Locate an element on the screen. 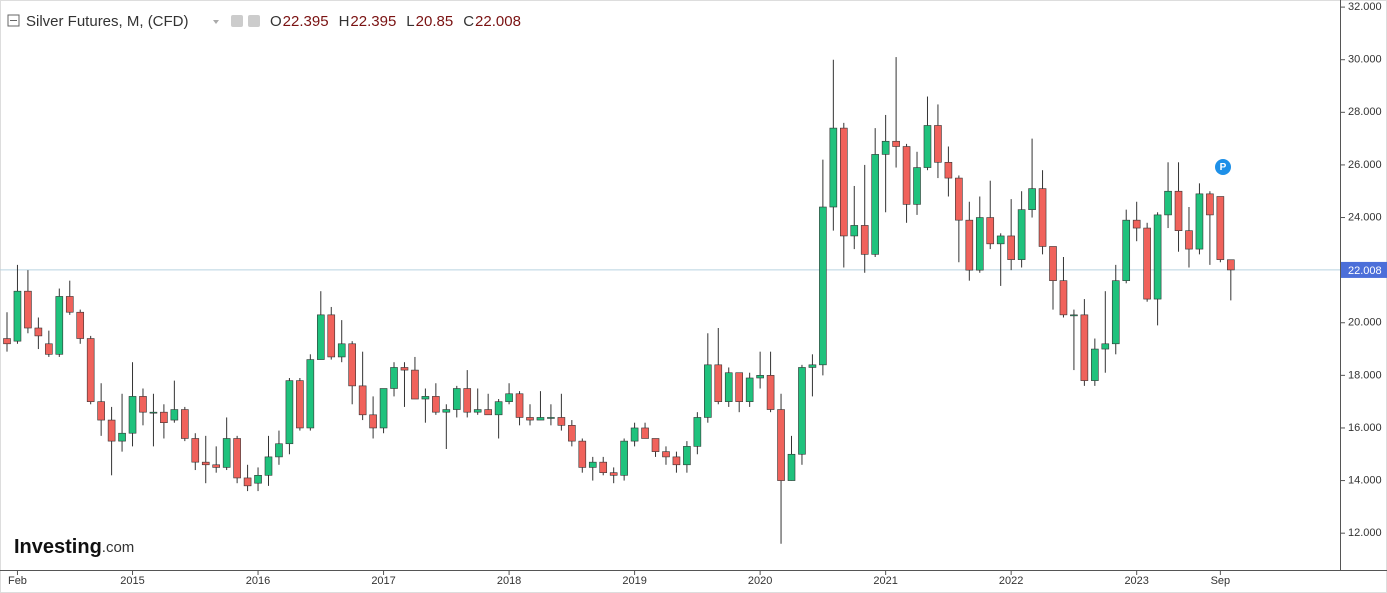 The height and width of the screenshot is (593, 1387). x-tick-label: 2019 is located at coordinates (634, 581).